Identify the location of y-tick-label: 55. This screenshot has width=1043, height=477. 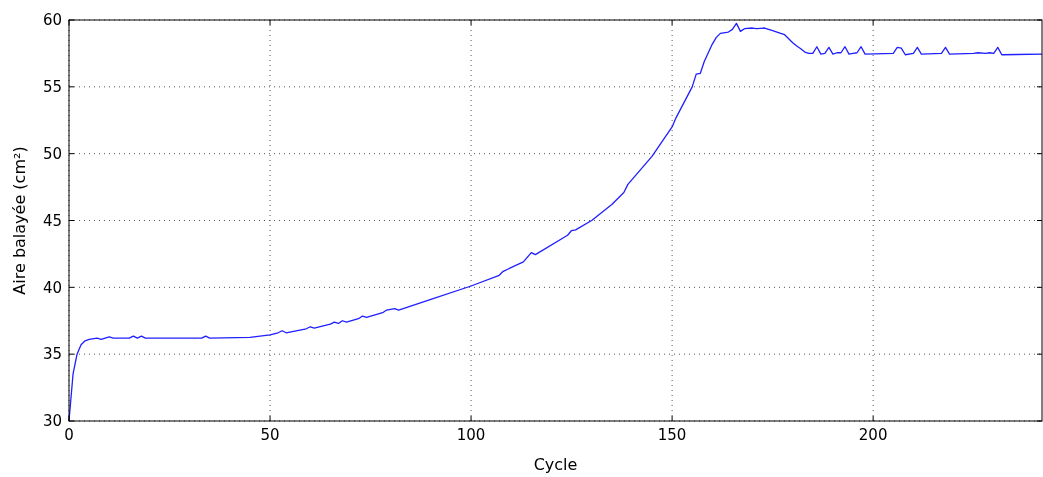
(52, 87).